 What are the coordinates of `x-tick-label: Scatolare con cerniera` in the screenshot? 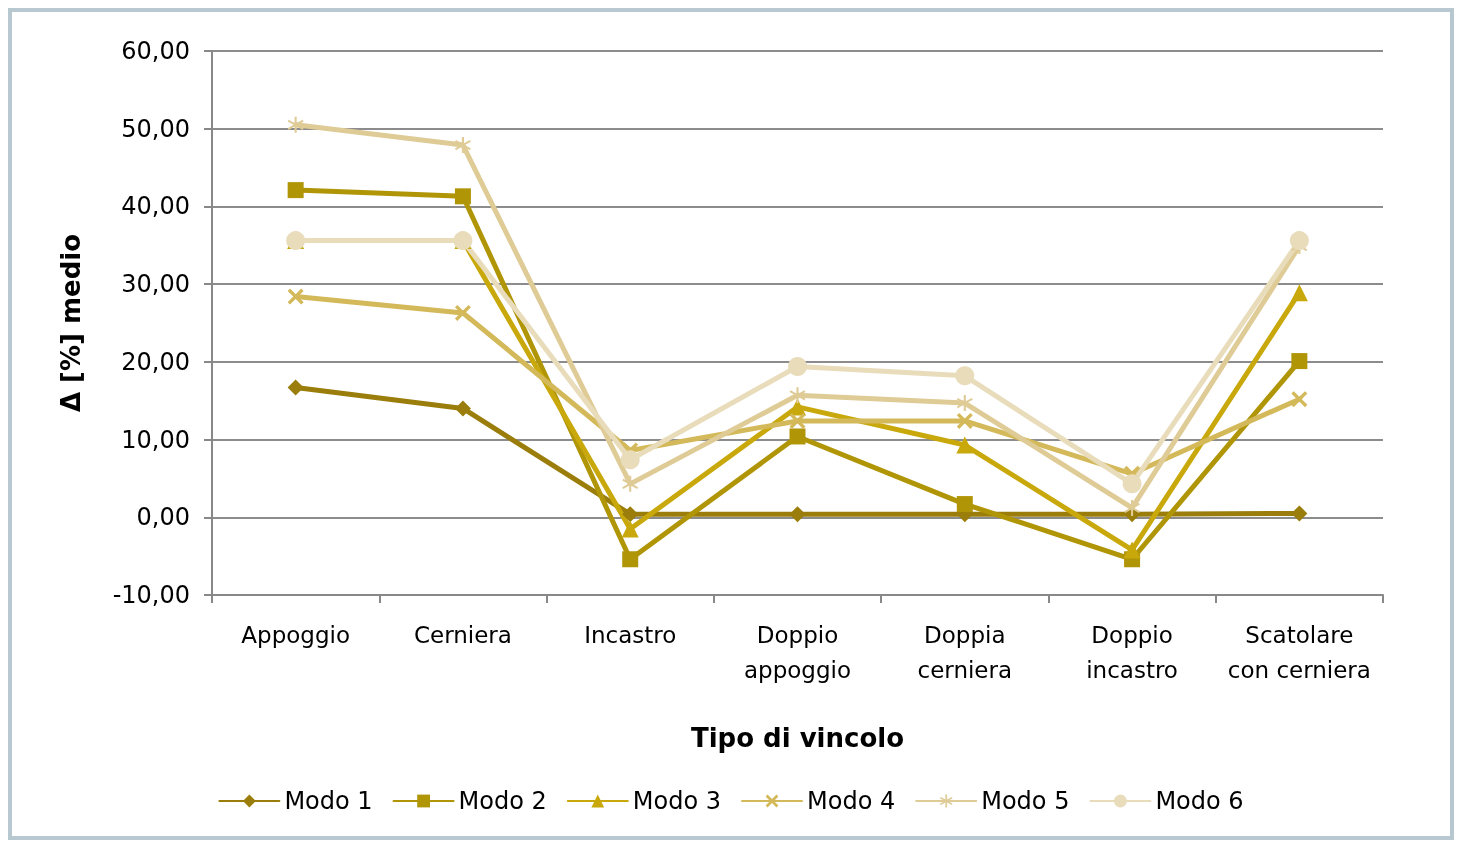 It's located at (1299, 652).